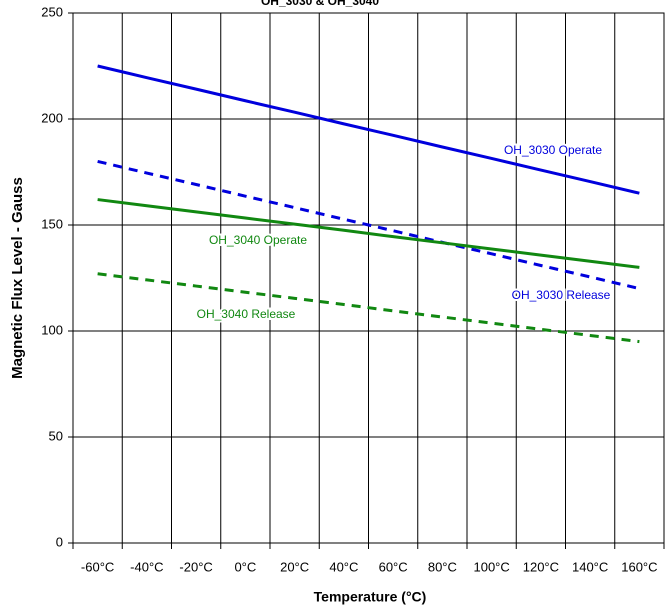 Image resolution: width=665 pixels, height=609 pixels. What do you see at coordinates (320, 4) in the screenshot?
I see `chart-title: OH_3030 & OH_3040` at bounding box center [320, 4].